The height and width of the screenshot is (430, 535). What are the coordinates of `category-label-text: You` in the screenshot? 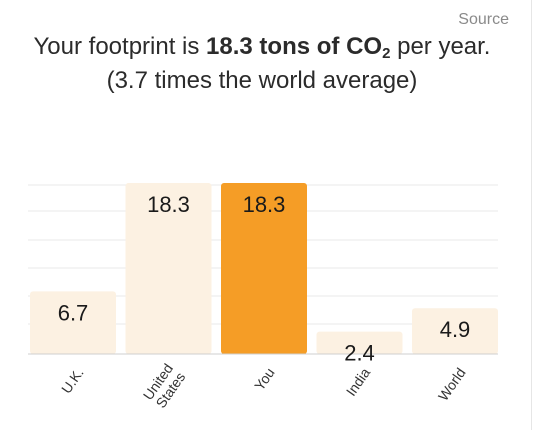 It's located at (264, 379).